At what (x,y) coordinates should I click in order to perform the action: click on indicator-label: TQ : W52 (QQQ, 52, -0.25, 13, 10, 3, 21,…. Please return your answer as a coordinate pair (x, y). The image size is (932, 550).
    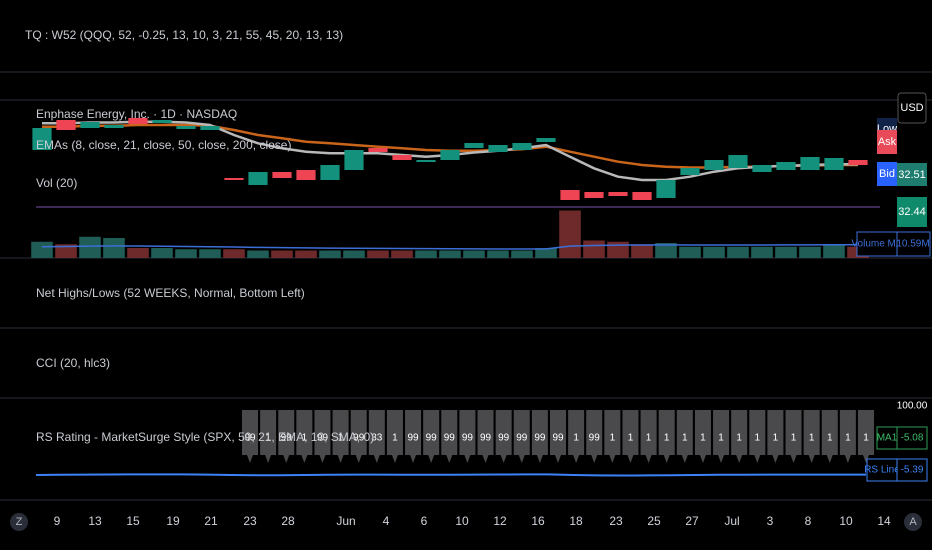
    Looking at the image, I should click on (184, 35).